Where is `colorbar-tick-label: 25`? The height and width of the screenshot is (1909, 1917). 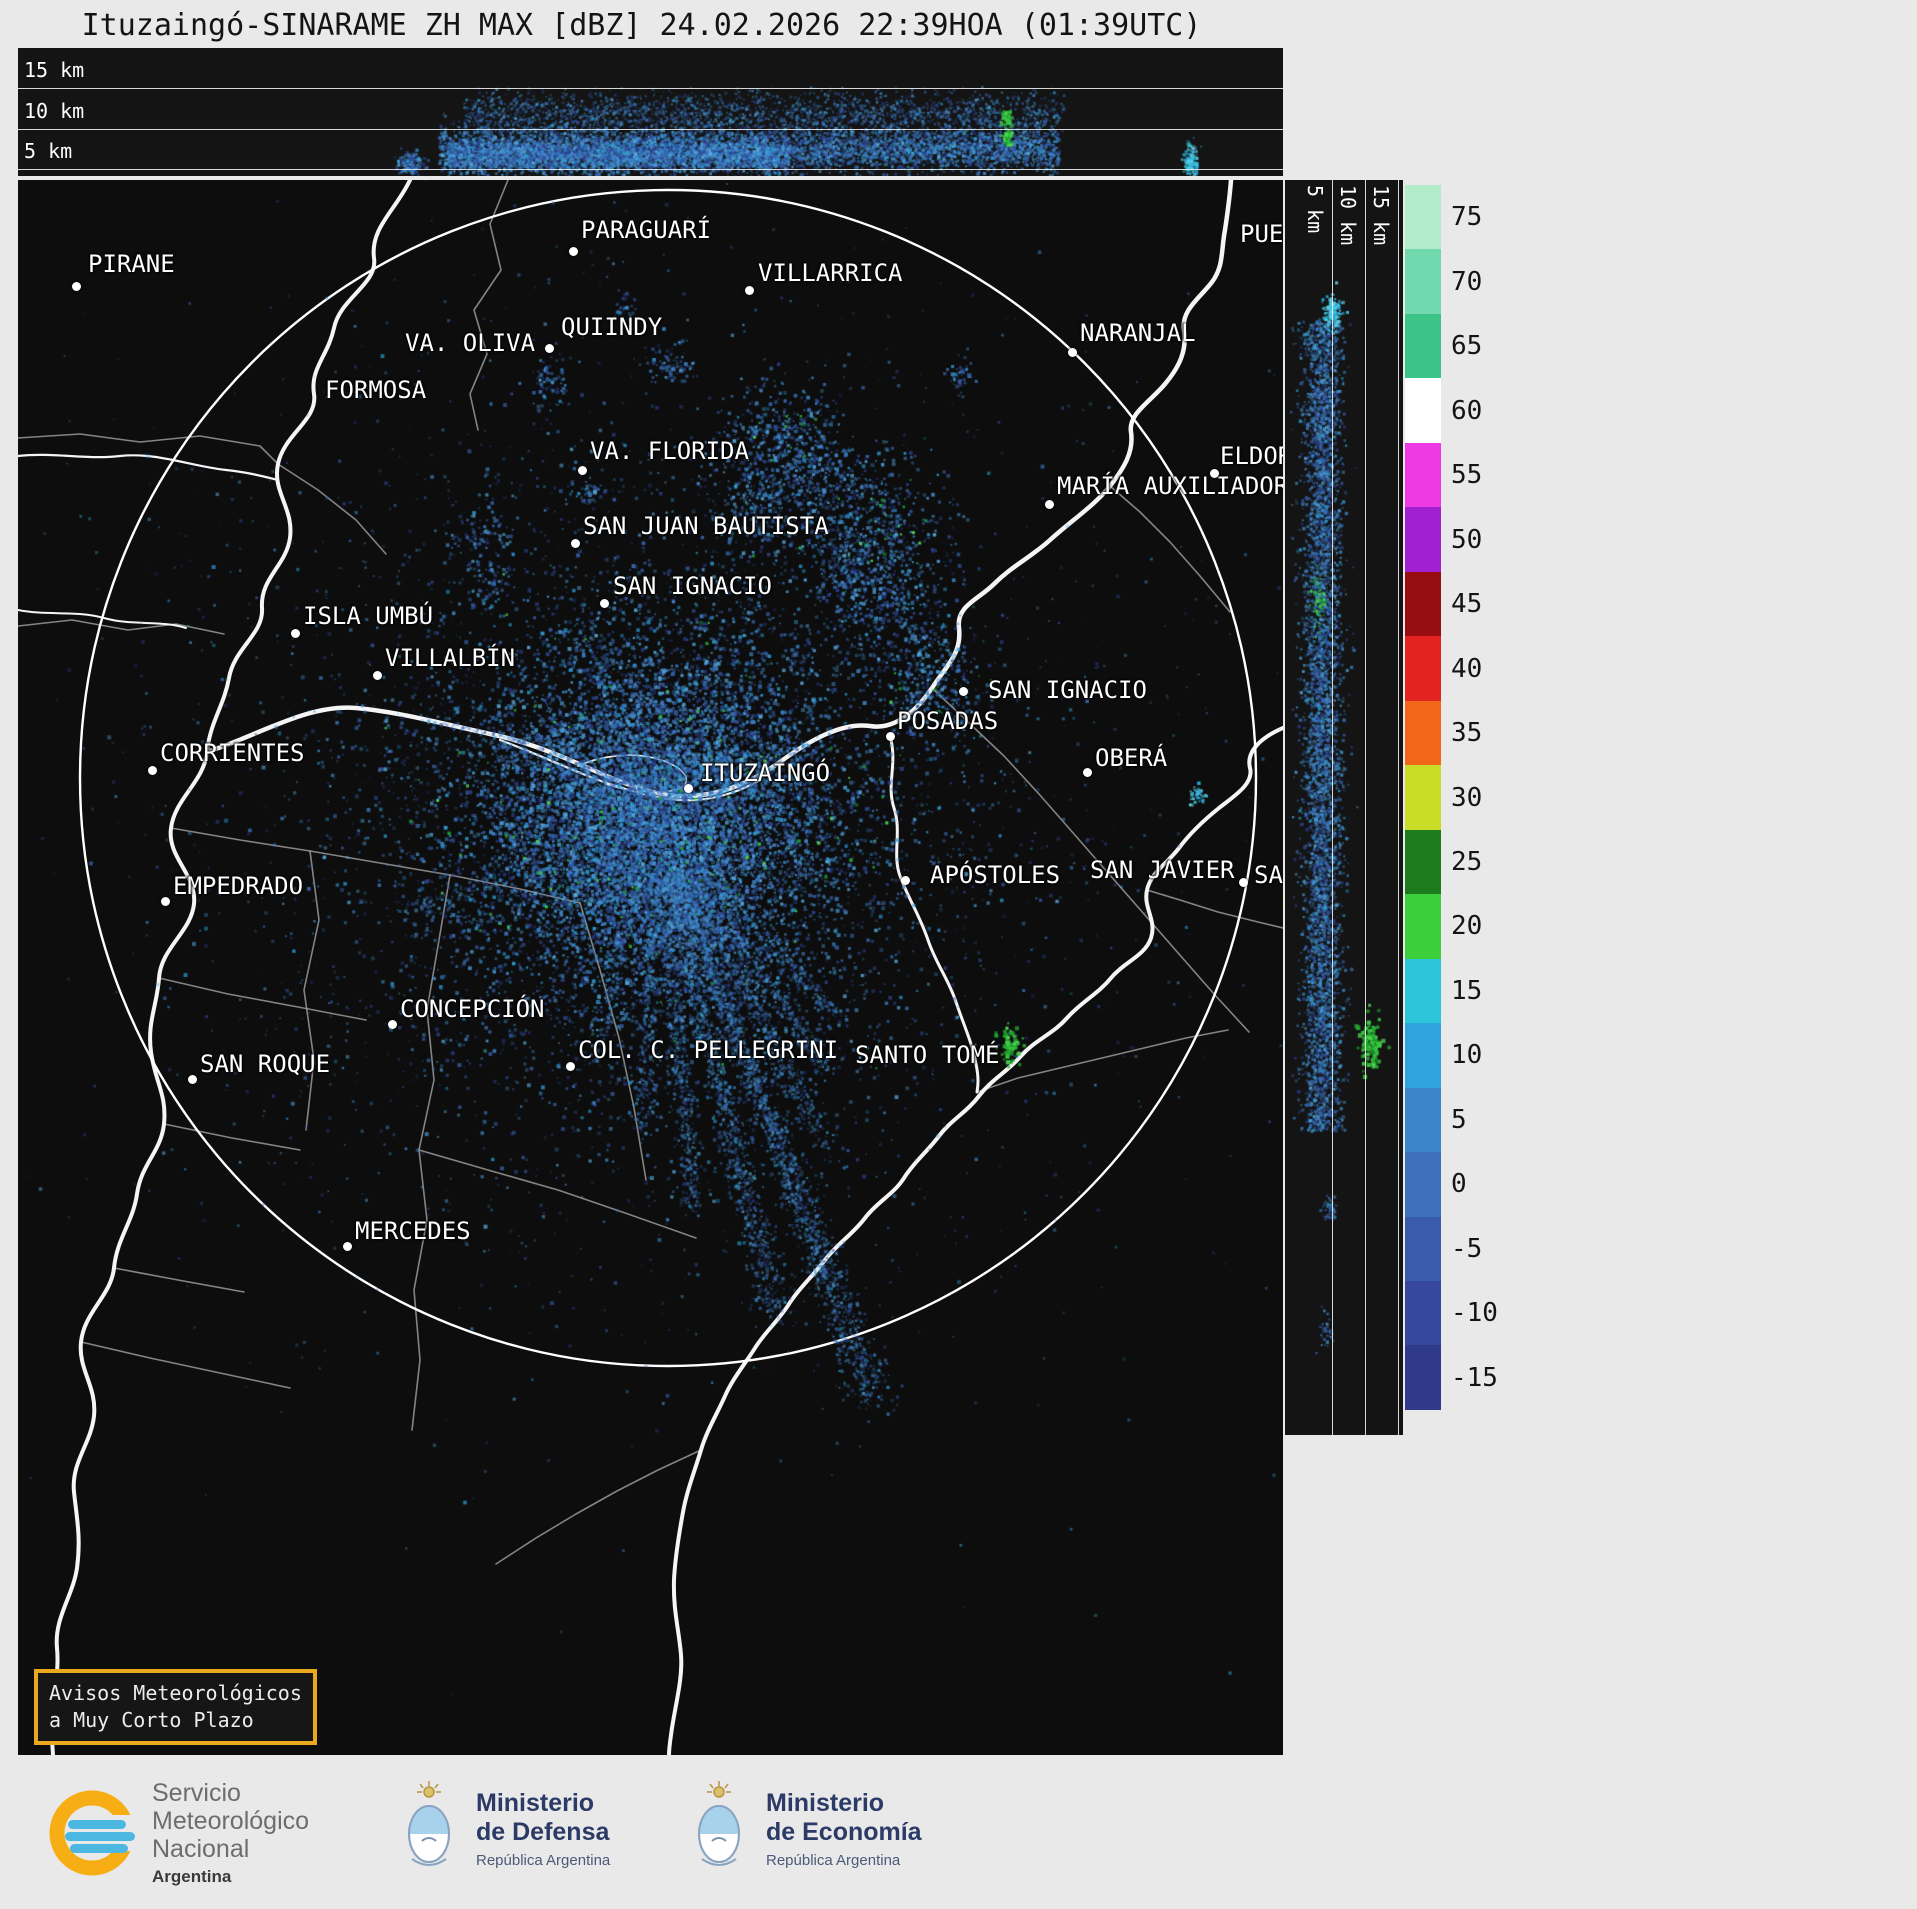 colorbar-tick-label: 25 is located at coordinates (1467, 861).